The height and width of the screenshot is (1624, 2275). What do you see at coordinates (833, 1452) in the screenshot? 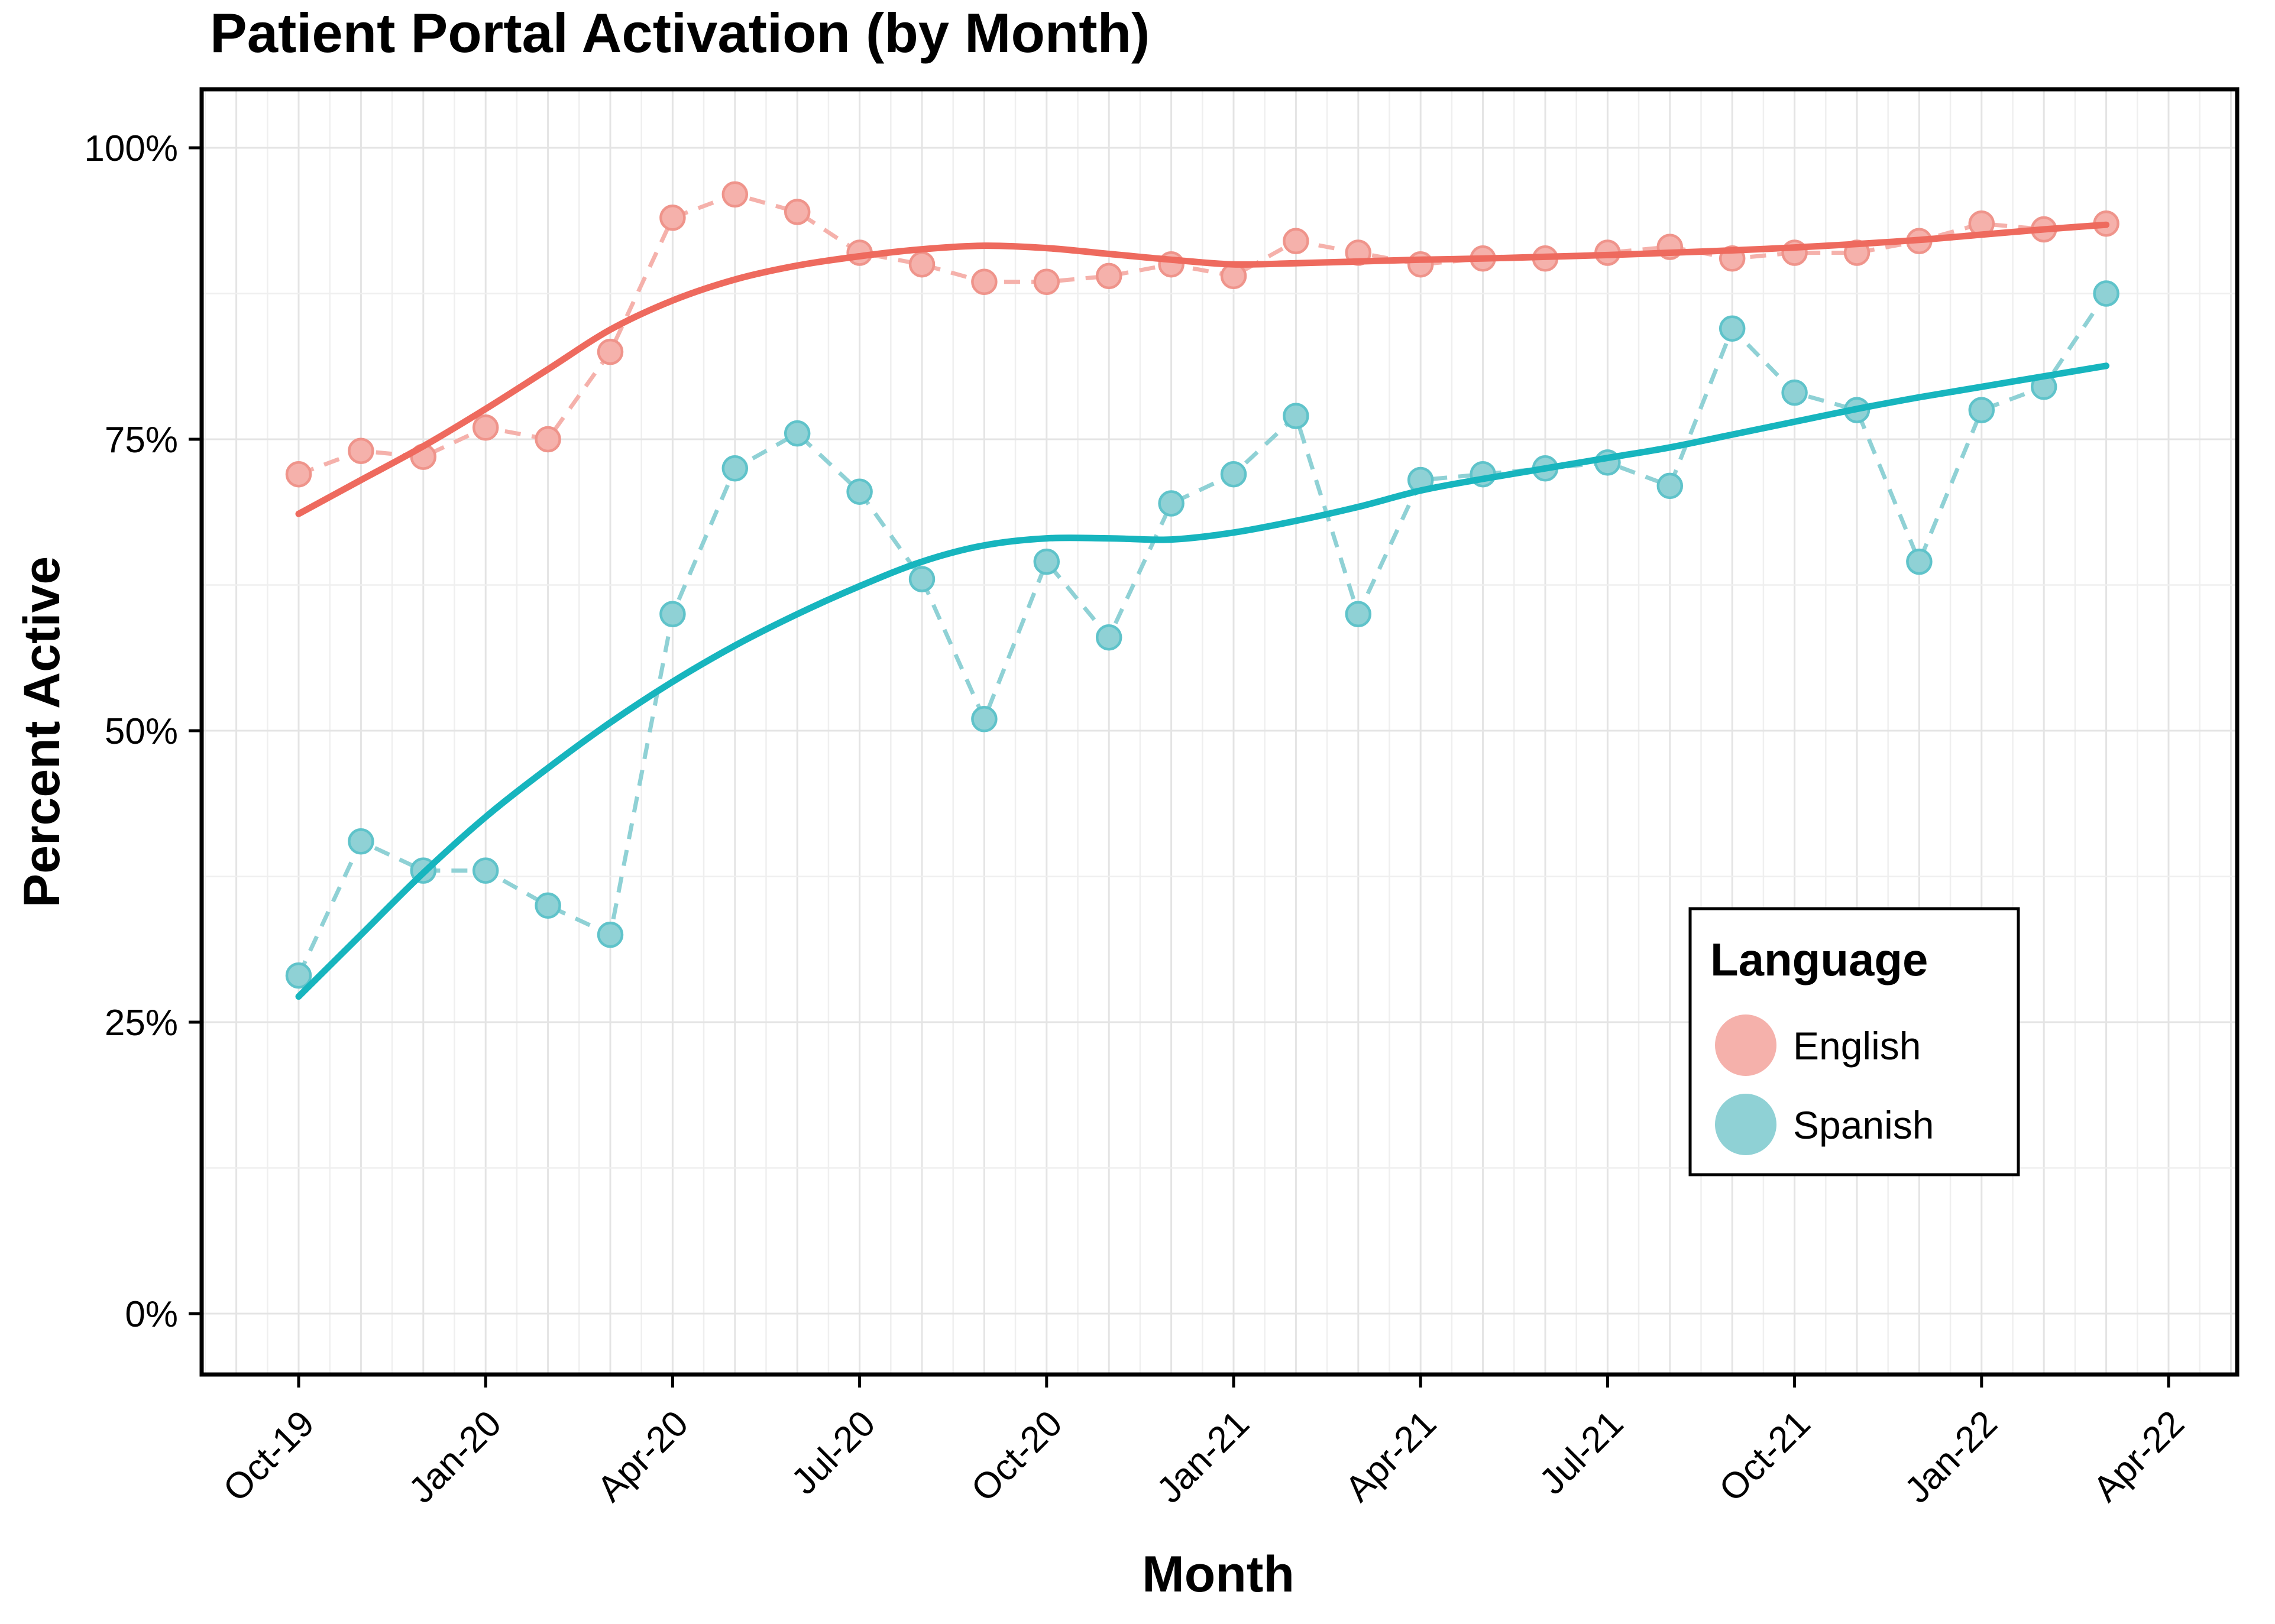
I see `x-tick-label: Jul-20` at bounding box center [833, 1452].